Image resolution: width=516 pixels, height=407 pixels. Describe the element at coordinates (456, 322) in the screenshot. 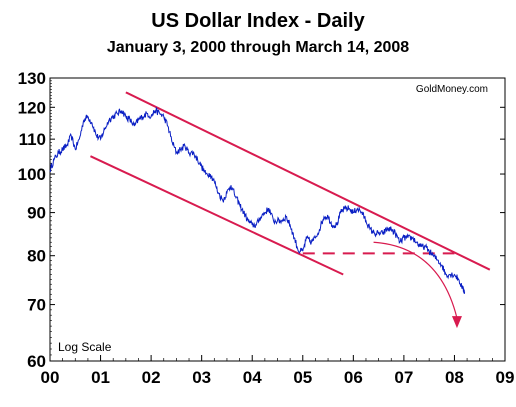

I see `curved-arrow-head` at that location.